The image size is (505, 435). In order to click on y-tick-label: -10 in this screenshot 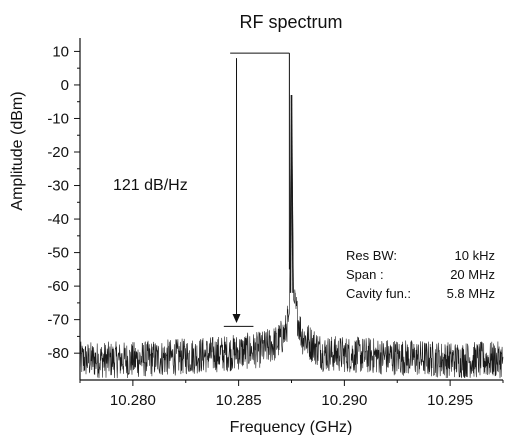, I will do `click(58, 118)`.